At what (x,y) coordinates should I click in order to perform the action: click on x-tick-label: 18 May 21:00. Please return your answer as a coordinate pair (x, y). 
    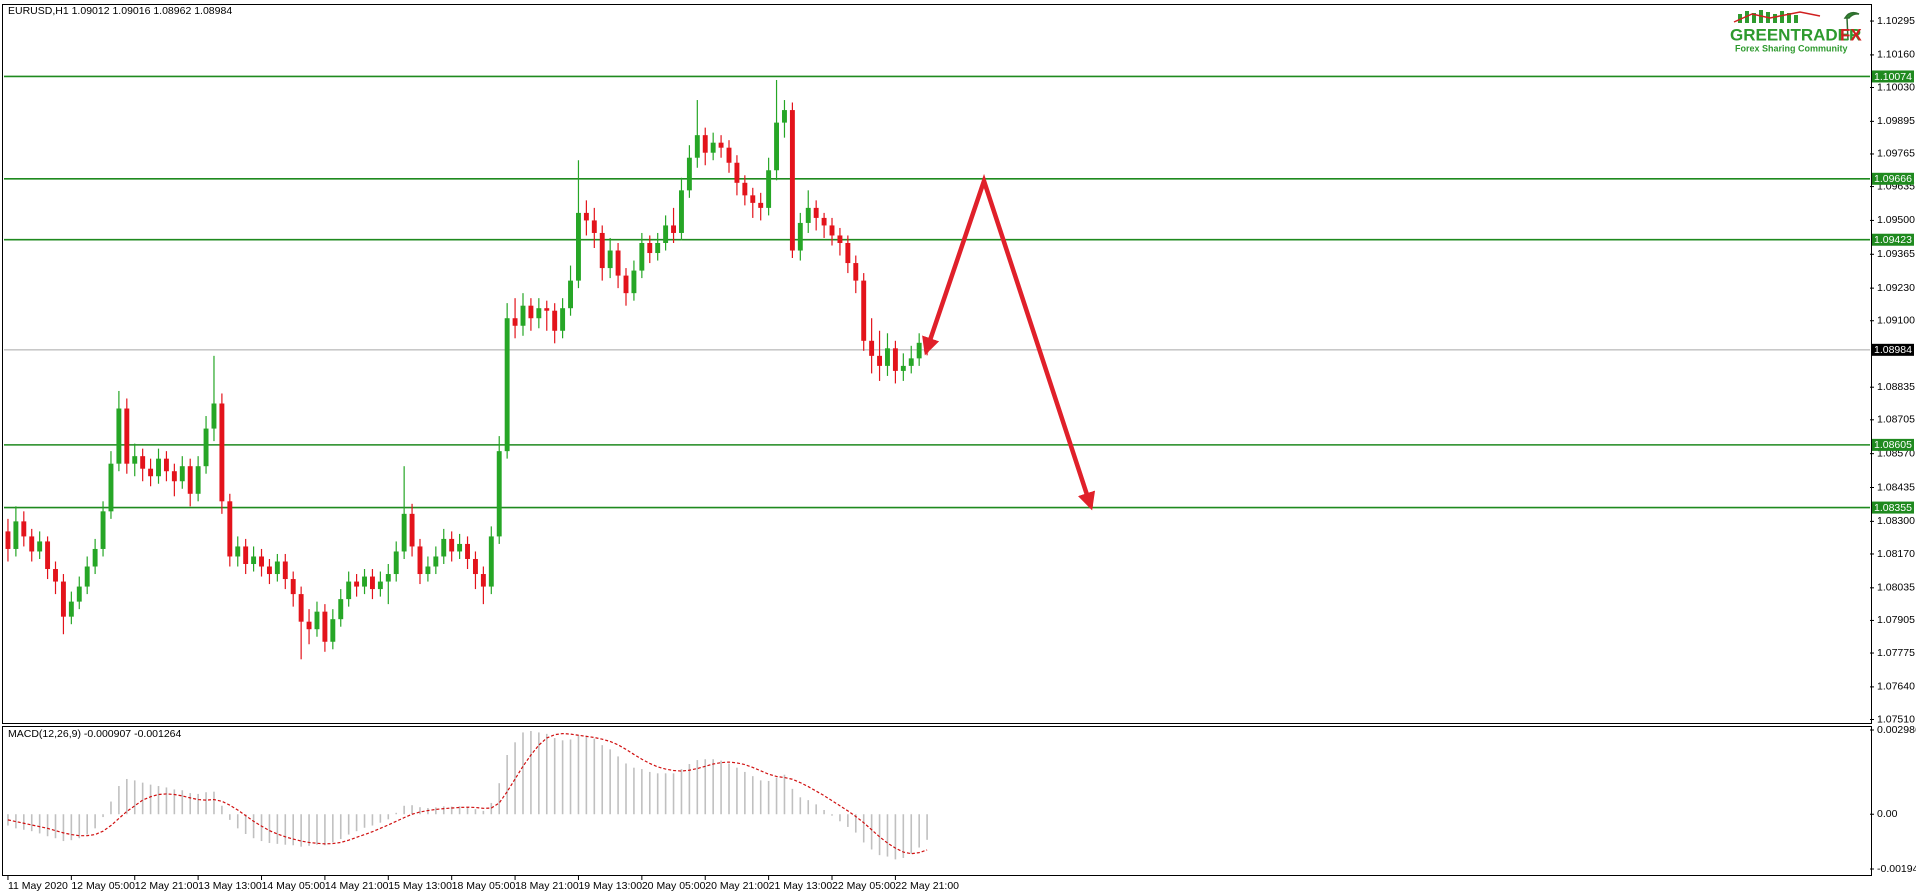
    Looking at the image, I should click on (547, 886).